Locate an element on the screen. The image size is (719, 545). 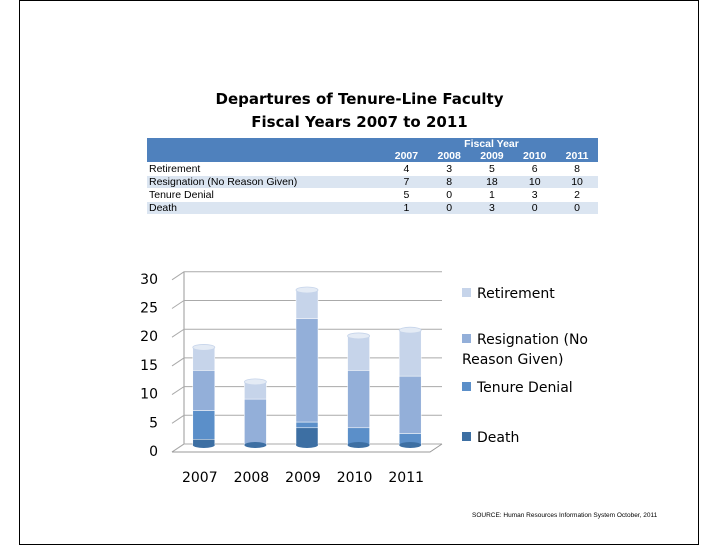
row-label: Resignation (No Reason Given) is located at coordinates (266, 182).